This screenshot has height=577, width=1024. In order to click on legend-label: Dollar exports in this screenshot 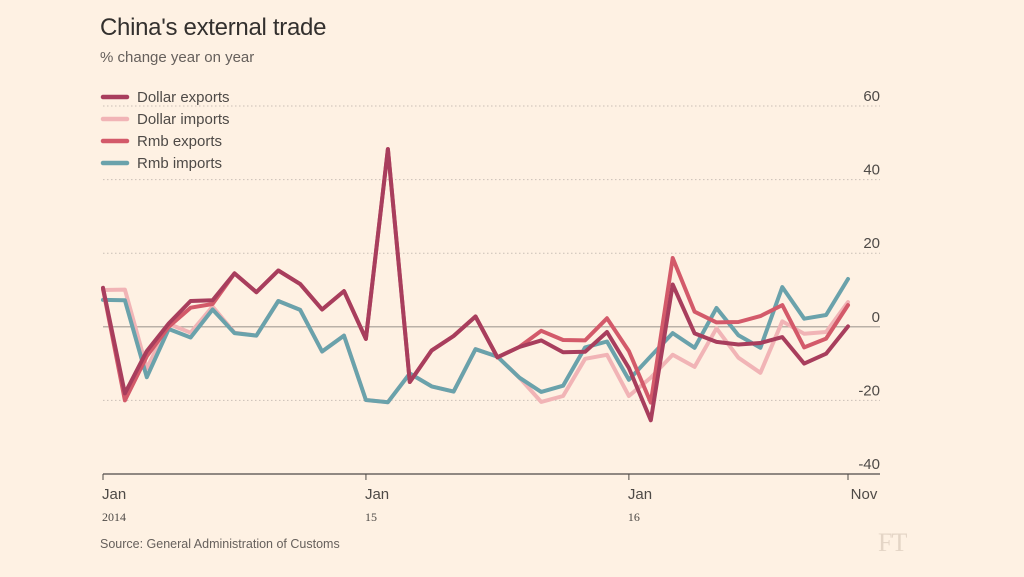, I will do `click(183, 97)`.